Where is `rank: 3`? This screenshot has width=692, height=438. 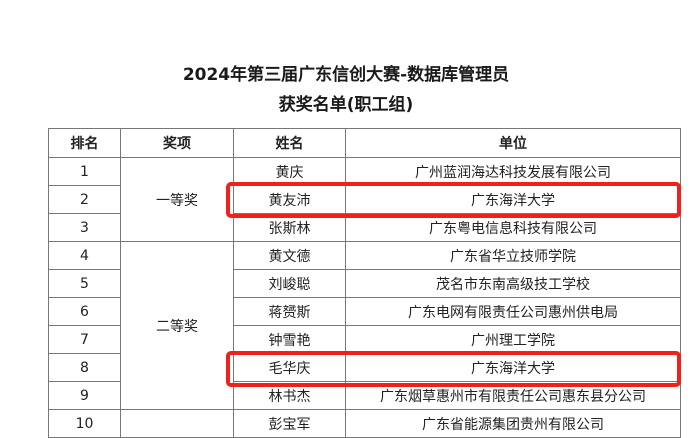
rank: 3 is located at coordinates (84, 227).